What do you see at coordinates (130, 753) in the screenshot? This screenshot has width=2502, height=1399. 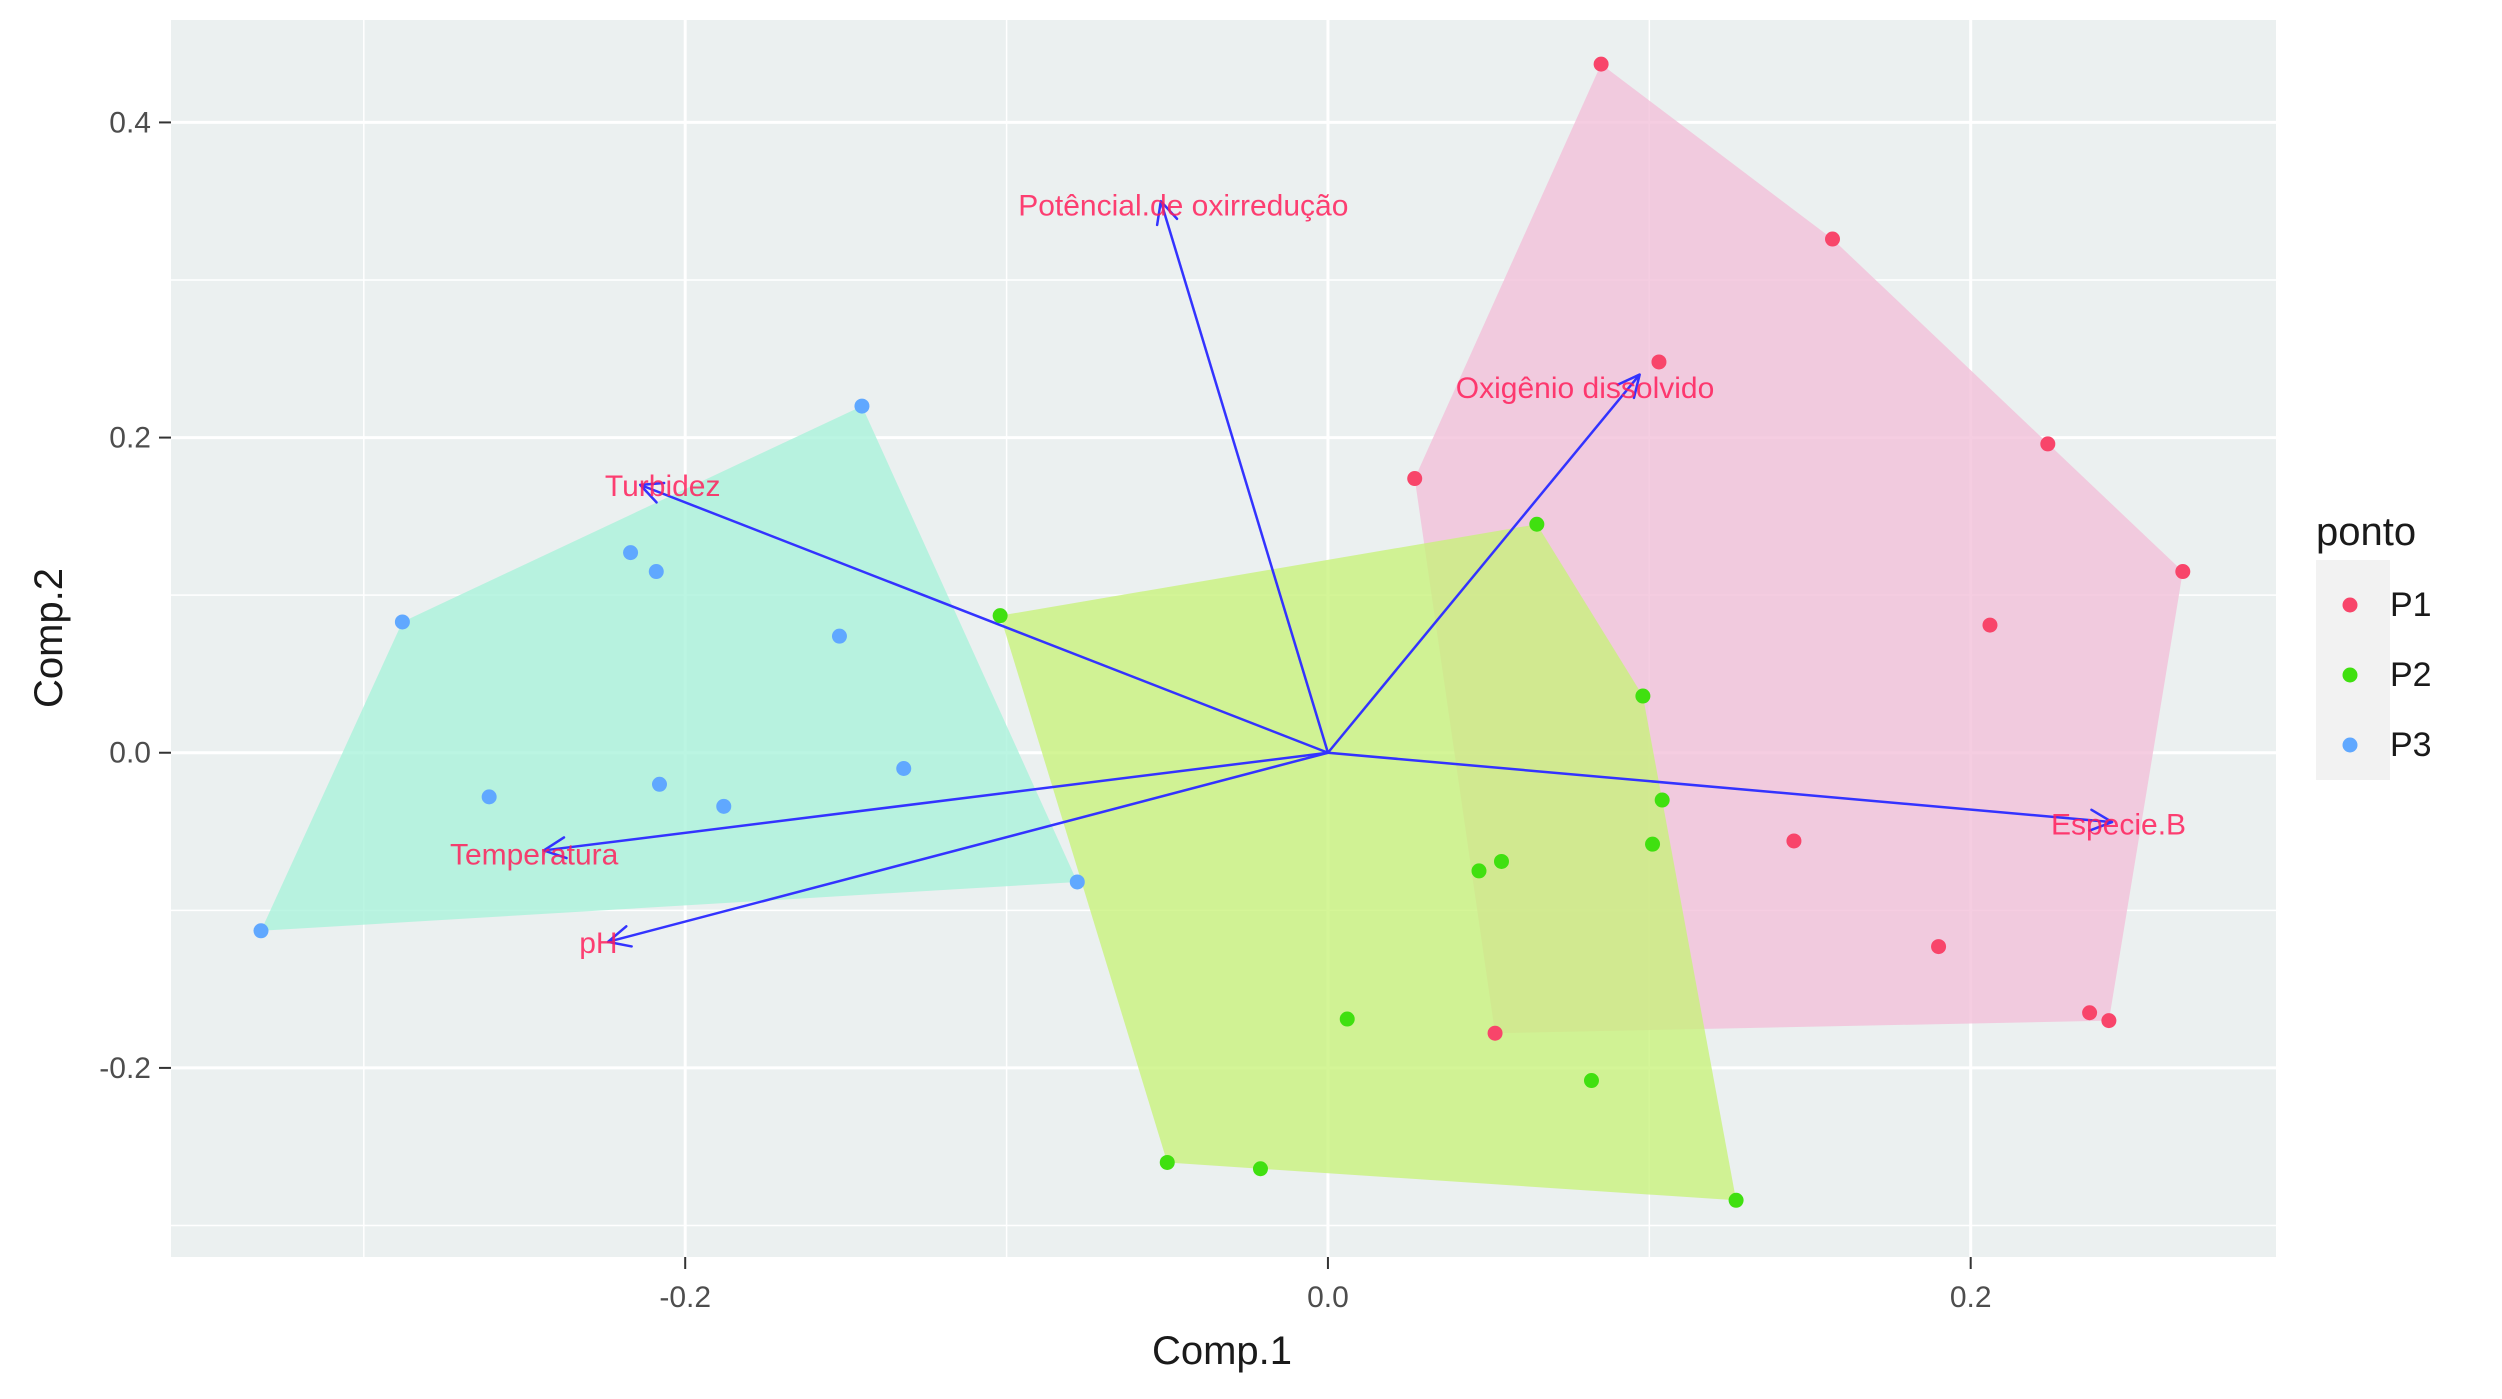 I see `y-axis-tick-label: 0.0` at bounding box center [130, 753].